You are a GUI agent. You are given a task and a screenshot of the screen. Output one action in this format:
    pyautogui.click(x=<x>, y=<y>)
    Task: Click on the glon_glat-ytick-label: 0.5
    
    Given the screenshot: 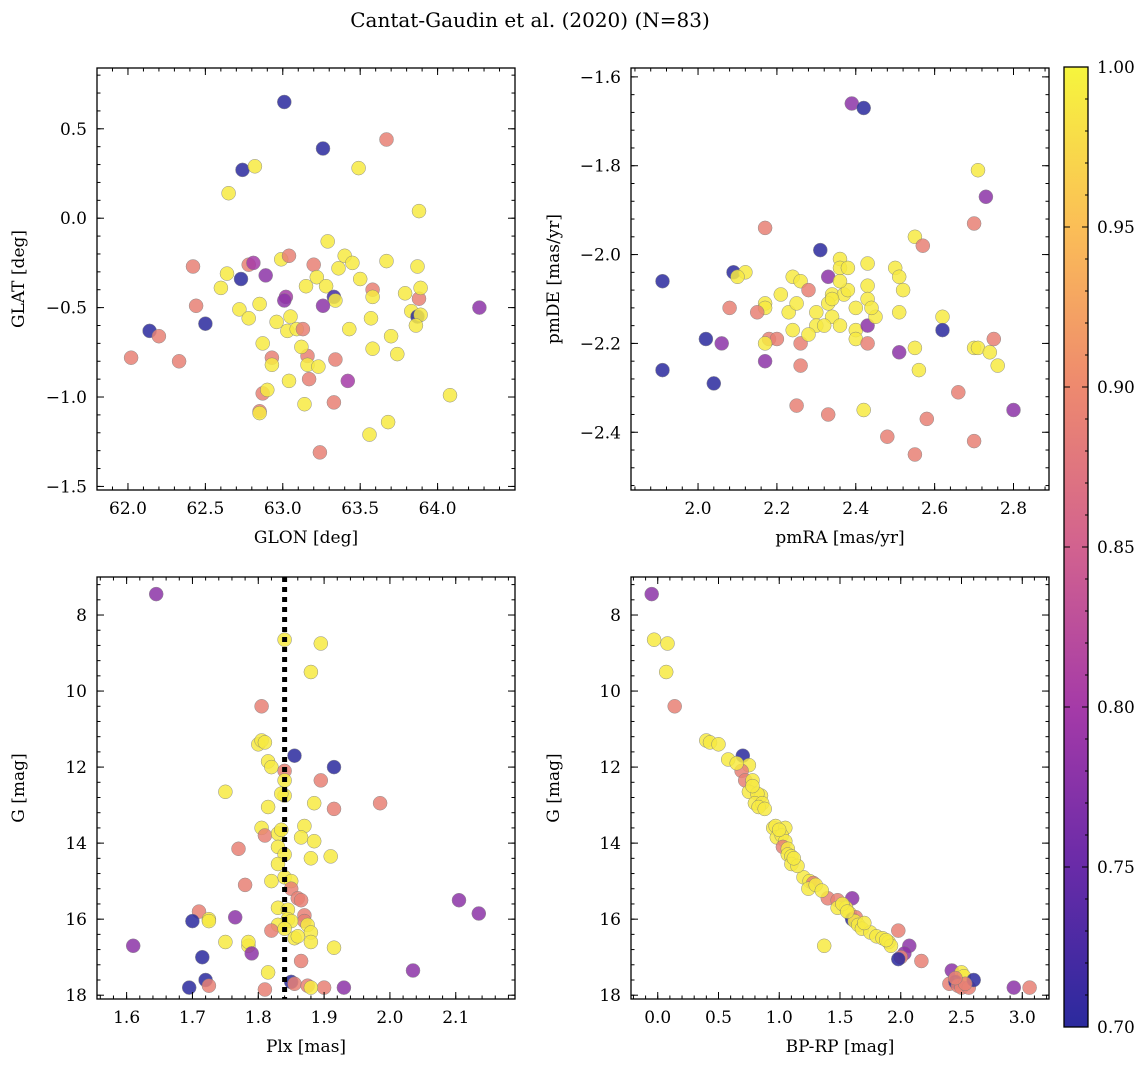 What is the action you would take?
    pyautogui.click(x=73, y=130)
    